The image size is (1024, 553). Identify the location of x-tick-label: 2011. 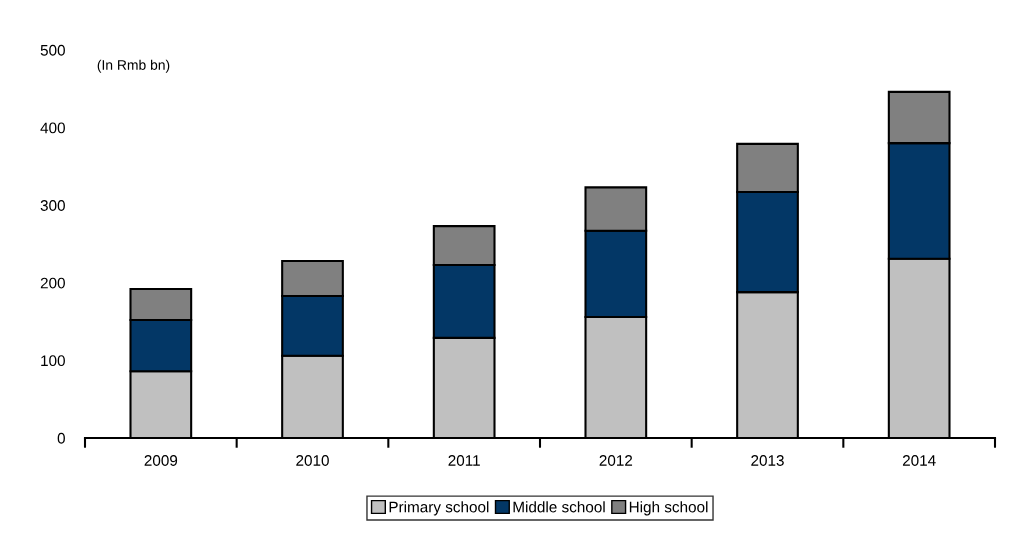
(464, 460).